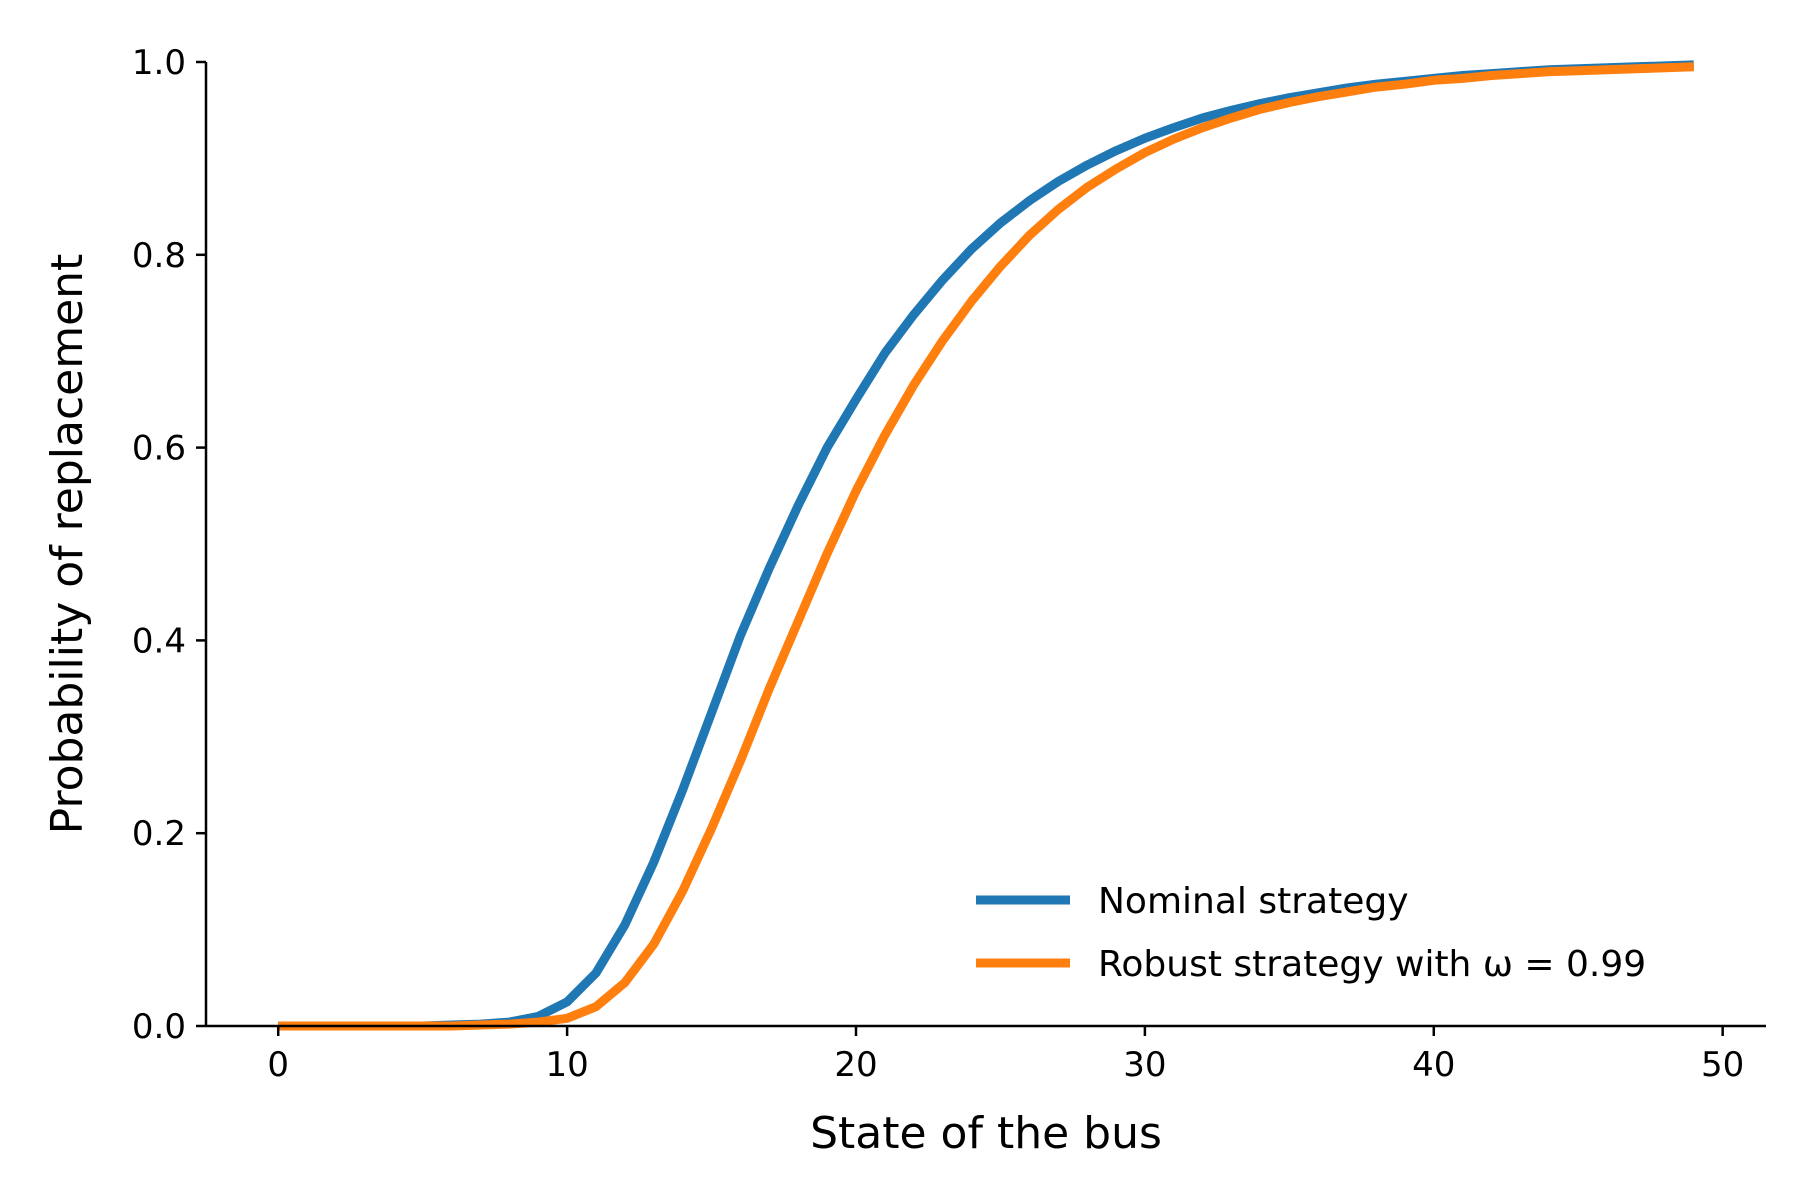 The width and height of the screenshot is (1800, 1200). Describe the element at coordinates (159, 641) in the screenshot. I see `y-tick-label: 0.4` at that location.